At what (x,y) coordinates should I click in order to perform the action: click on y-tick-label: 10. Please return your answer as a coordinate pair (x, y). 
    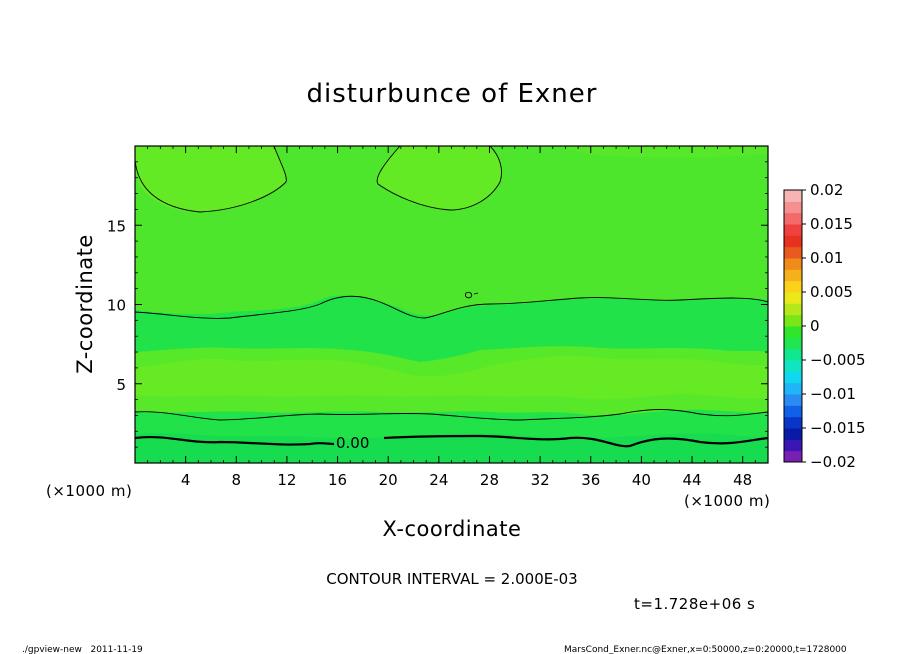
    Looking at the image, I should click on (116, 306).